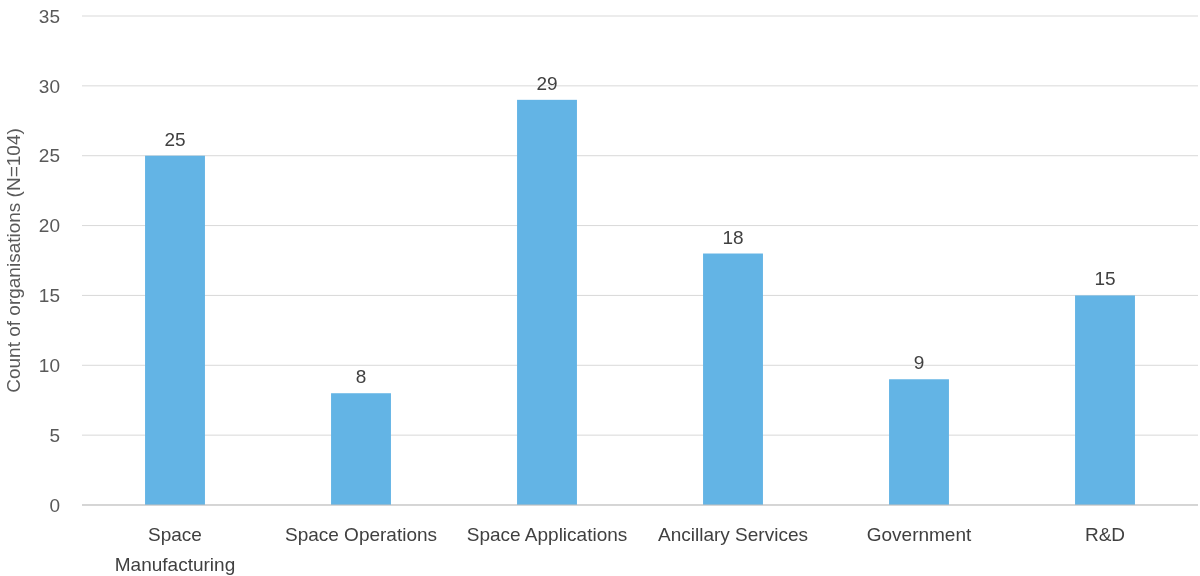 This screenshot has width=1200, height=576. I want to click on y-tick-label: 0, so click(54, 505).